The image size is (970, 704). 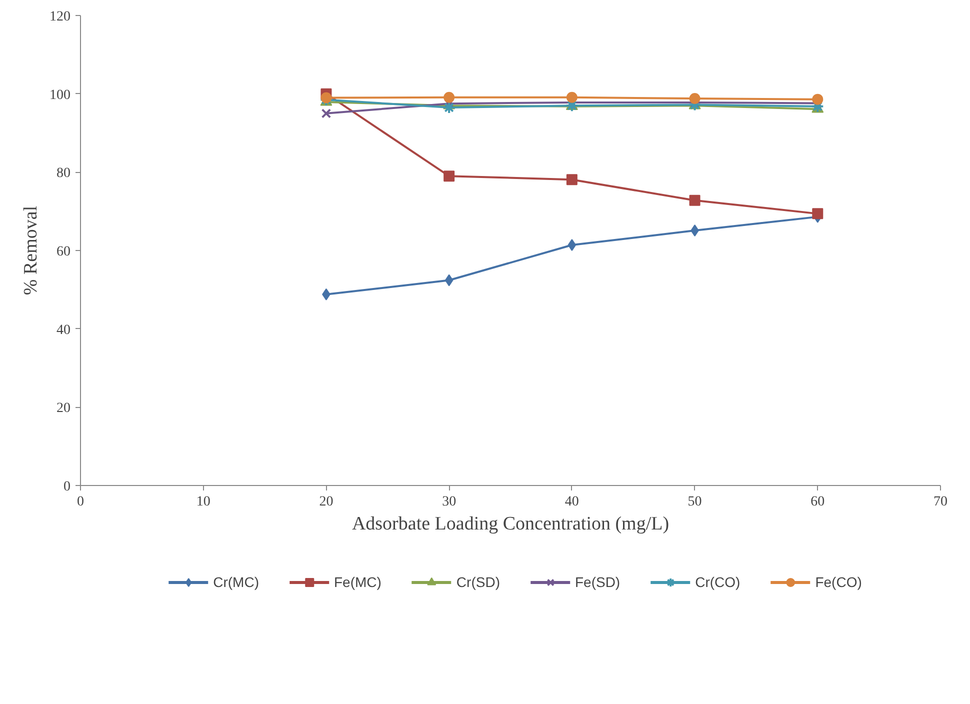 What do you see at coordinates (478, 582) in the screenshot?
I see `legend-label: Cr(SD)` at bounding box center [478, 582].